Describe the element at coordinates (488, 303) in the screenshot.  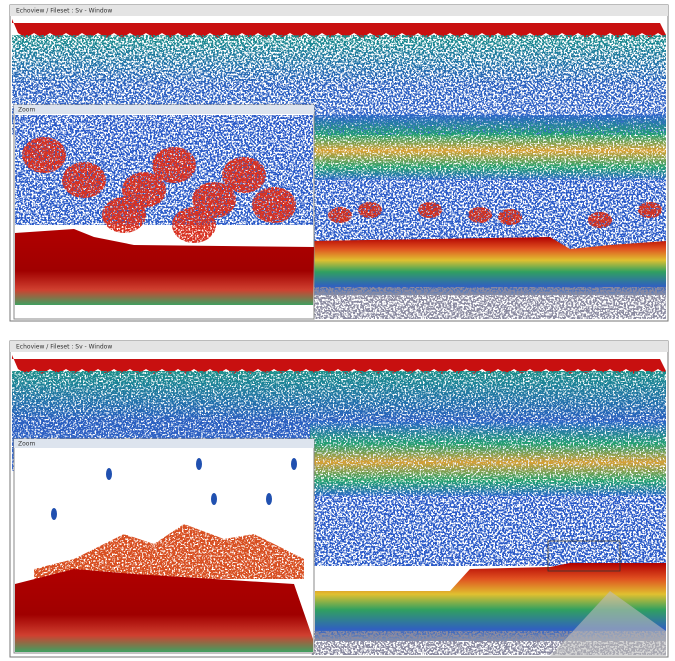
I see `sub-bottom-noise` at that location.